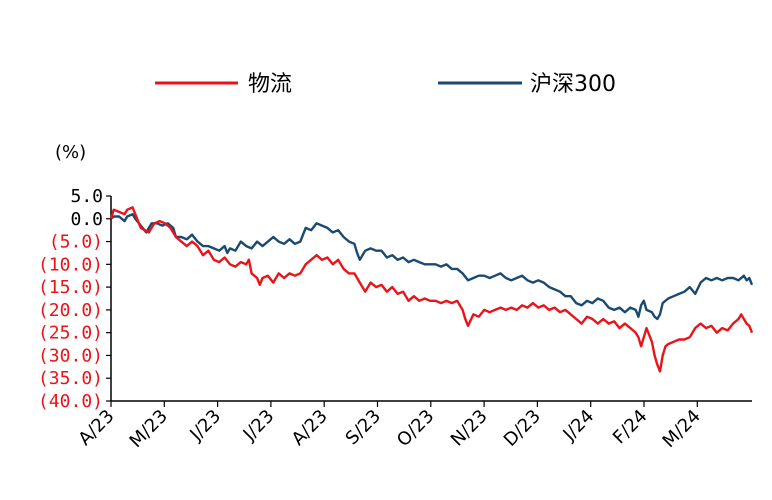 This screenshot has width=772, height=500. I want to click on y-tick-label: 5.0, so click(86, 196).